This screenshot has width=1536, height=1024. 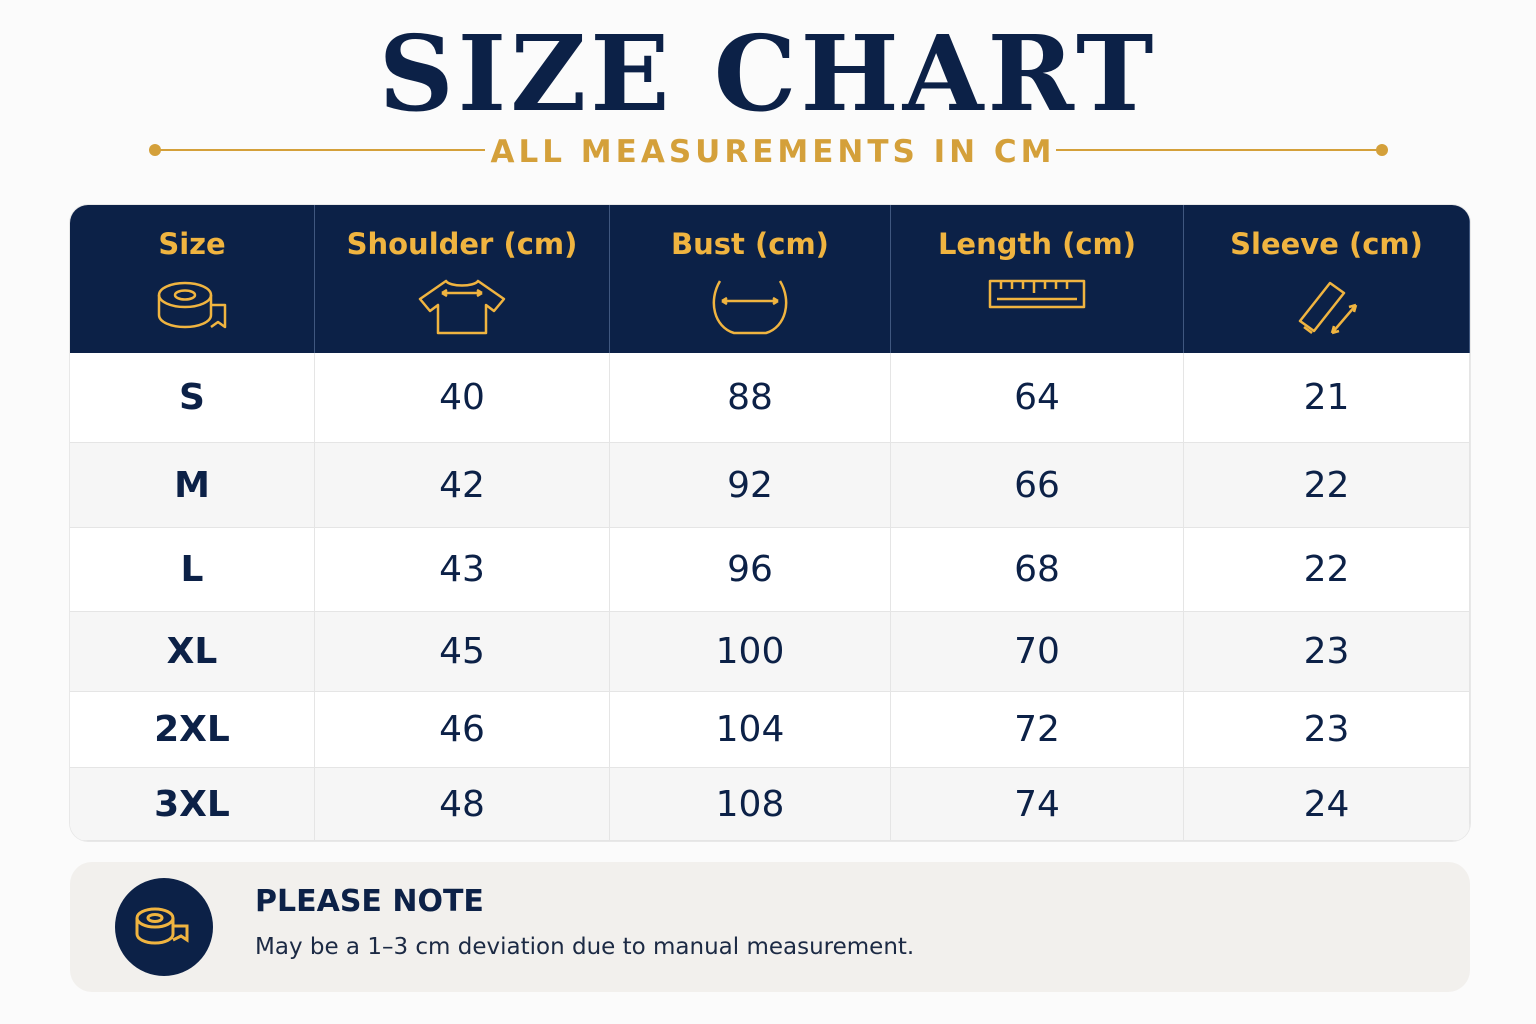 What do you see at coordinates (462, 730) in the screenshot?
I see `value-cell: 46` at bounding box center [462, 730].